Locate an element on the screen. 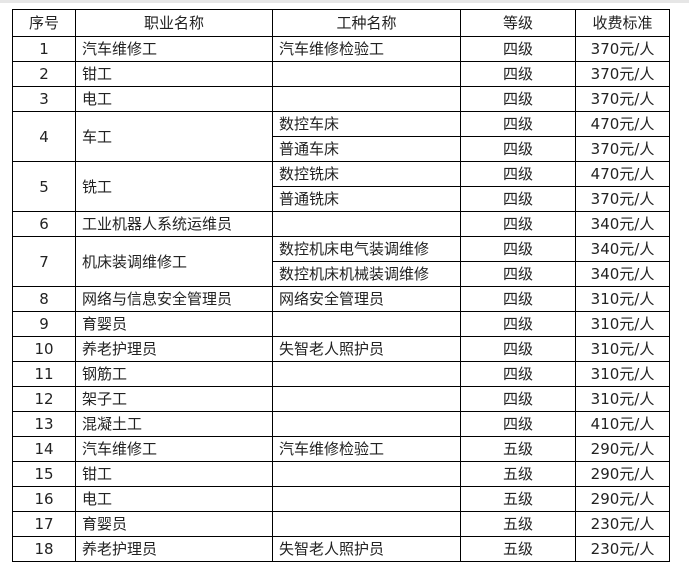  table-row: 17 育婴员 五级 230元/人 is located at coordinates (341, 524).